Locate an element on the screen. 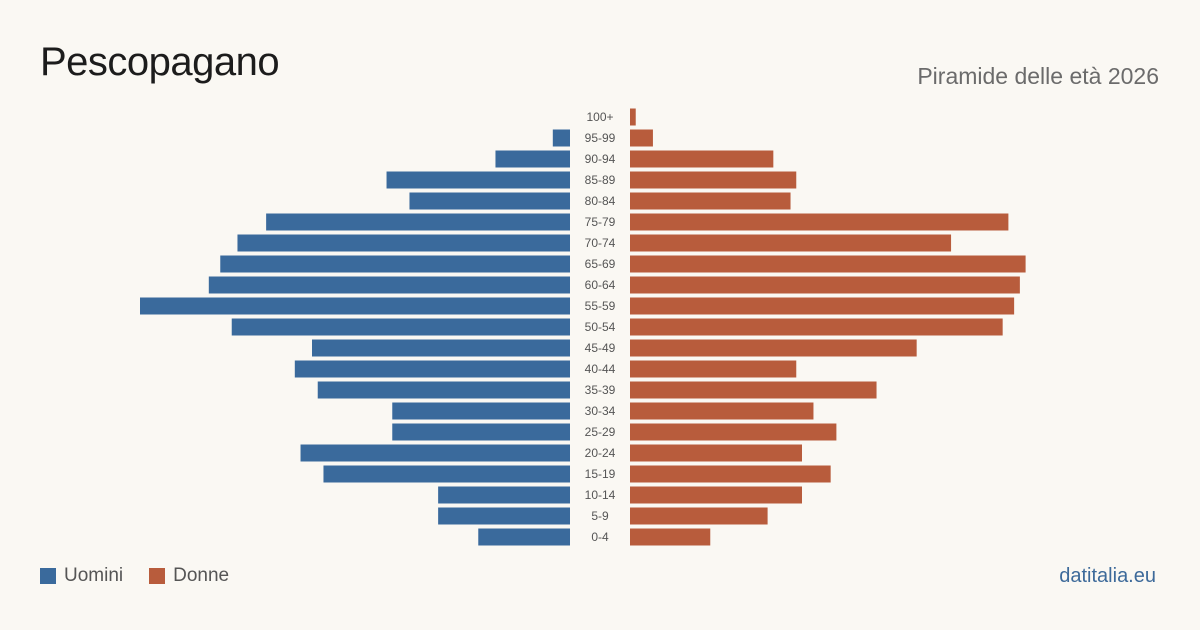 This screenshot has width=1200, height=630. age-label-30-34: 30-34 is located at coordinates (600, 411).